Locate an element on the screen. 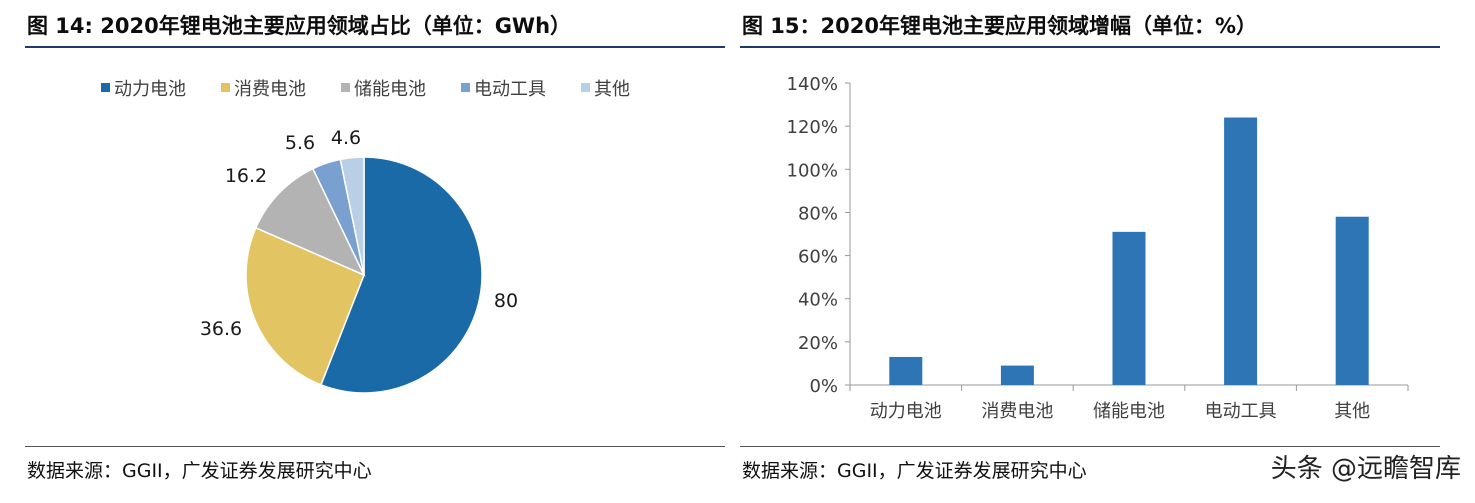 Image resolution: width=1475 pixels, height=503 pixels. pie-data-label: 80 is located at coordinates (506, 301).